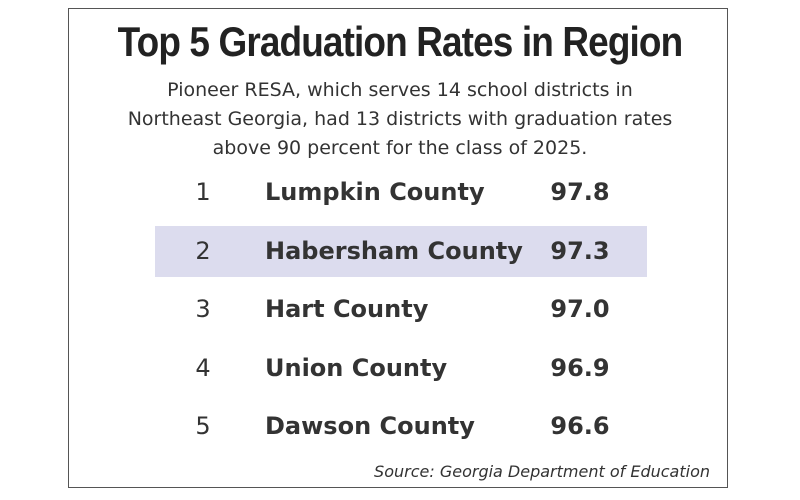 The width and height of the screenshot is (800, 500). What do you see at coordinates (394, 250) in the screenshot?
I see `county-name: Habersham County` at bounding box center [394, 250].